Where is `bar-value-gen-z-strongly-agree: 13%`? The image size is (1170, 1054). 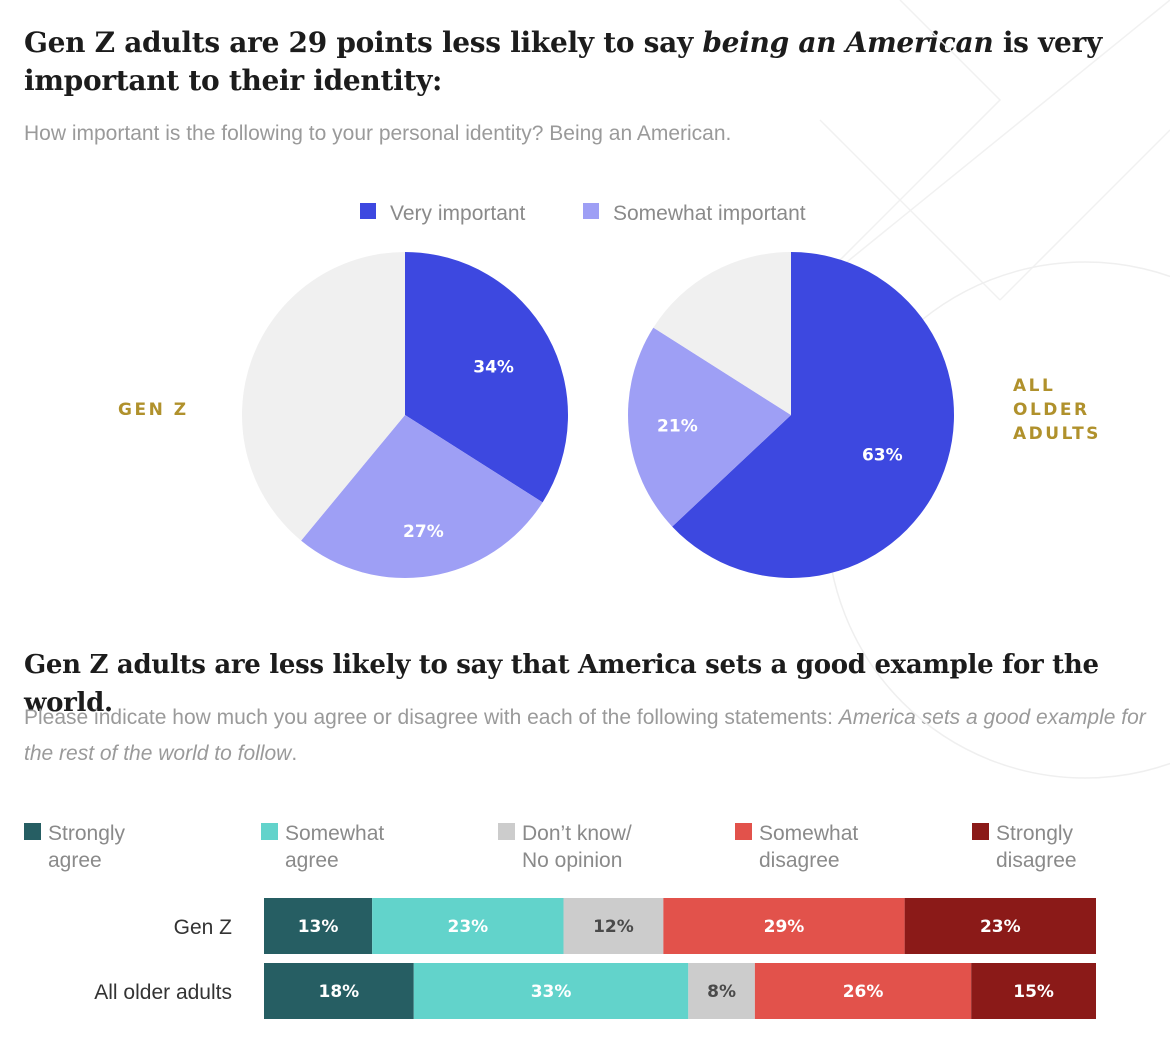 bar-value-gen-z-strongly-agree: 13% is located at coordinates (318, 927).